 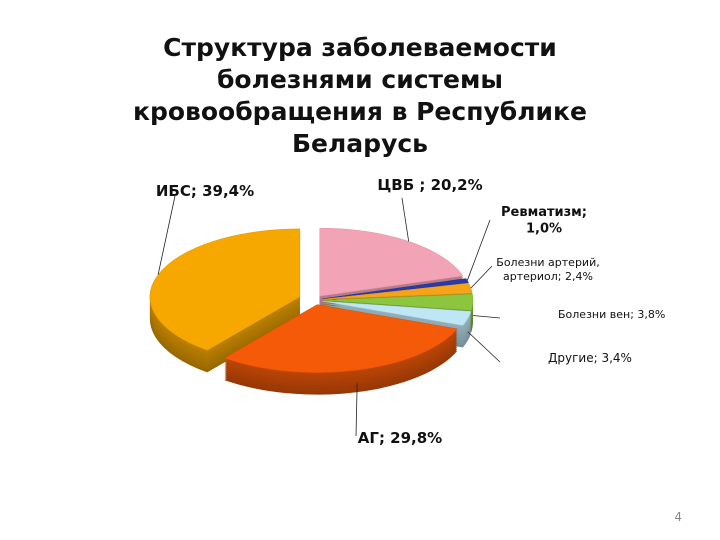 I want to click on label-line: Болезни вен; 3,8%, so click(x=611, y=314).